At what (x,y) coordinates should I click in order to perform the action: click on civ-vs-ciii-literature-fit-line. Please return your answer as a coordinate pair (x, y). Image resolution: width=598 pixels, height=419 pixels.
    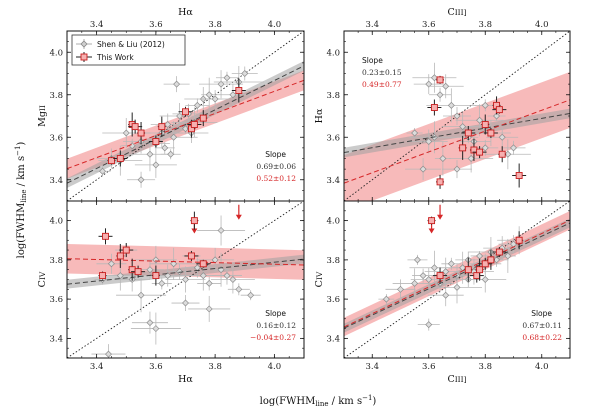
    Looking at the image, I should click on (457, 275).